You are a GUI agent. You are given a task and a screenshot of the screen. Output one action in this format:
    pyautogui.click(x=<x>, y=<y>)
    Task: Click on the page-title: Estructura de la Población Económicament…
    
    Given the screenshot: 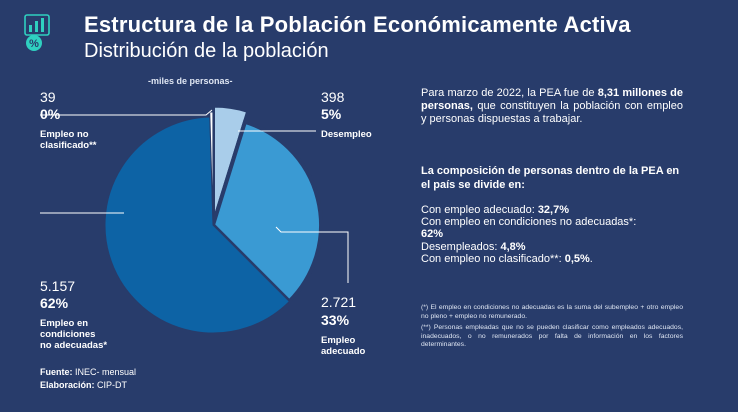 What is the action you would take?
    pyautogui.click(x=357, y=24)
    